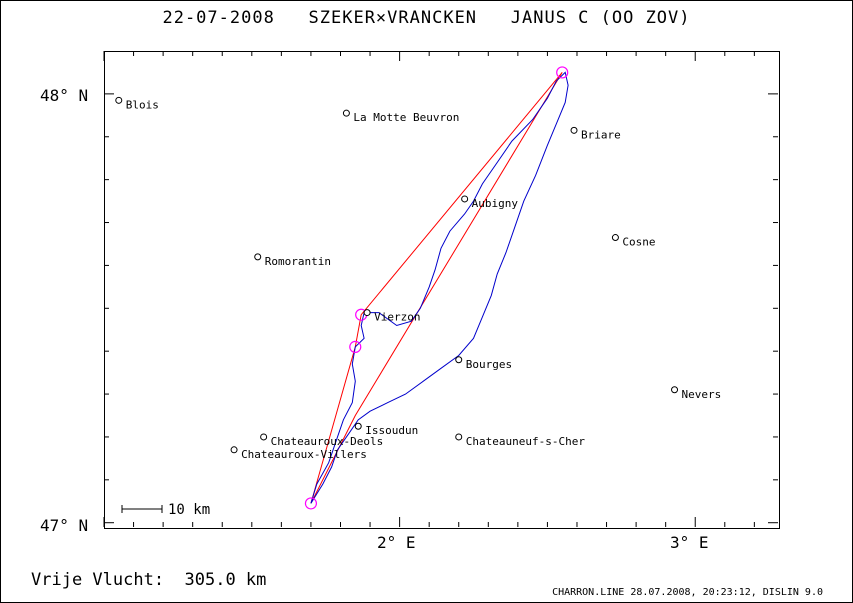  Describe the element at coordinates (489, 364) in the screenshot. I see `city-label: Bourges` at that location.